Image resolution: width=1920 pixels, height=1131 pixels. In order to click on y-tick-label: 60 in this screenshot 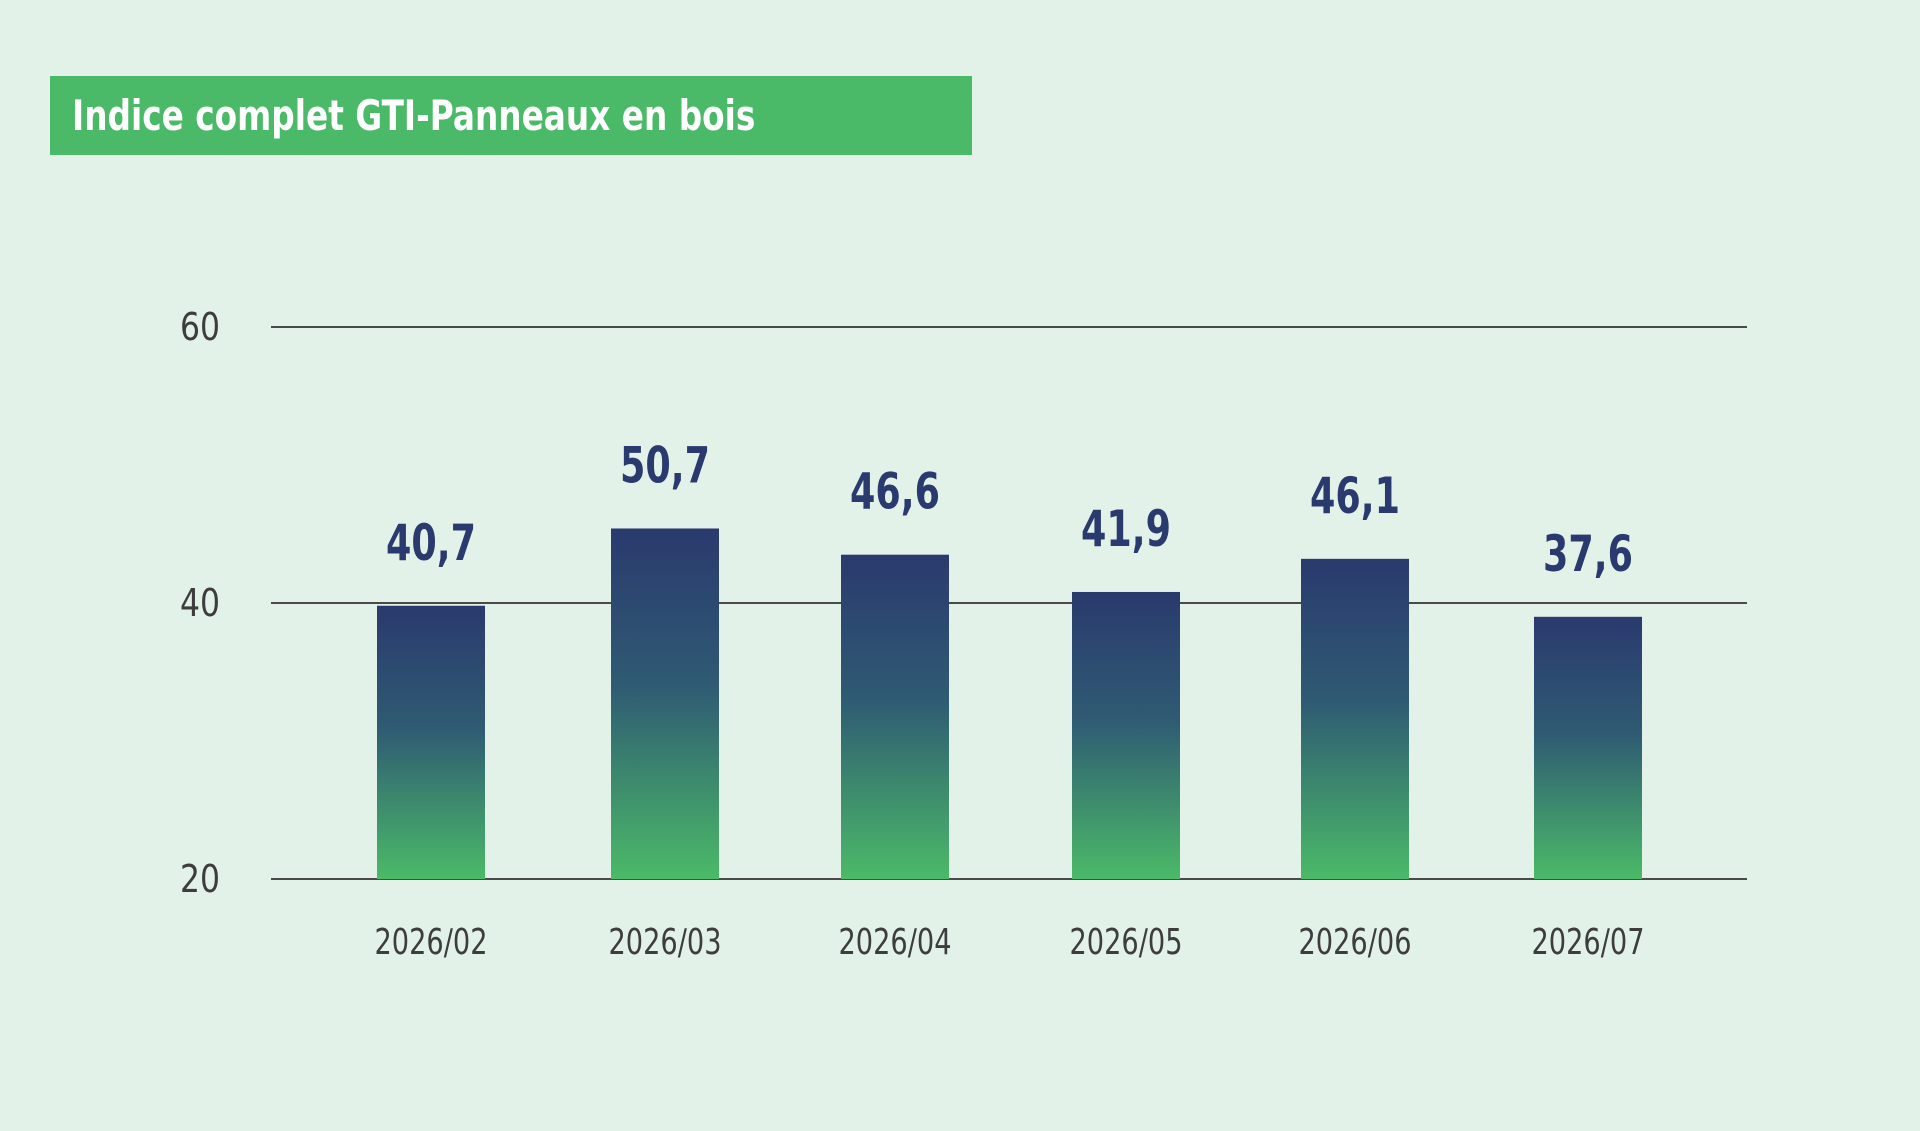, I will do `click(200, 327)`.